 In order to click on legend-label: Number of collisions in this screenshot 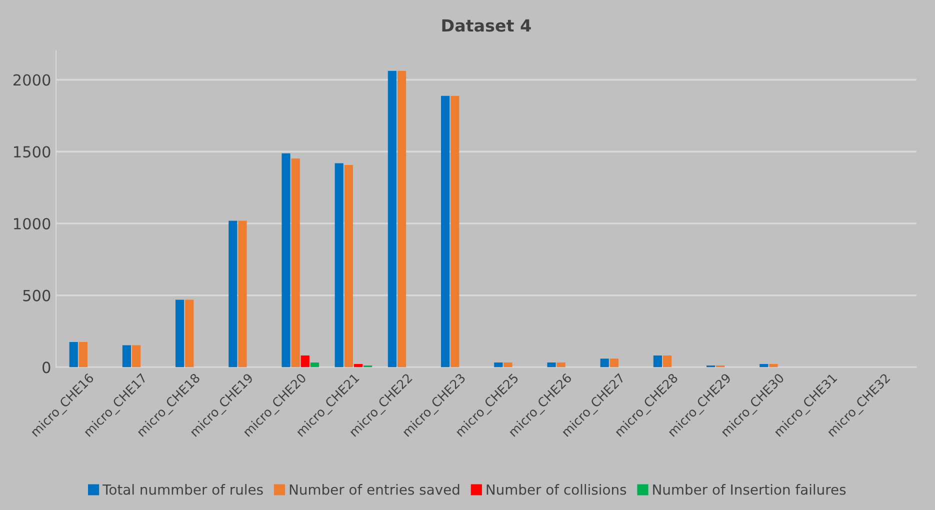, I will do `click(556, 489)`.